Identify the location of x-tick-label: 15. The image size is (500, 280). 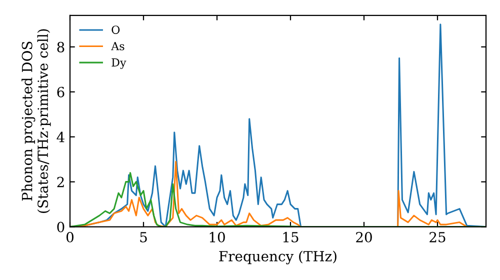
(290, 237).